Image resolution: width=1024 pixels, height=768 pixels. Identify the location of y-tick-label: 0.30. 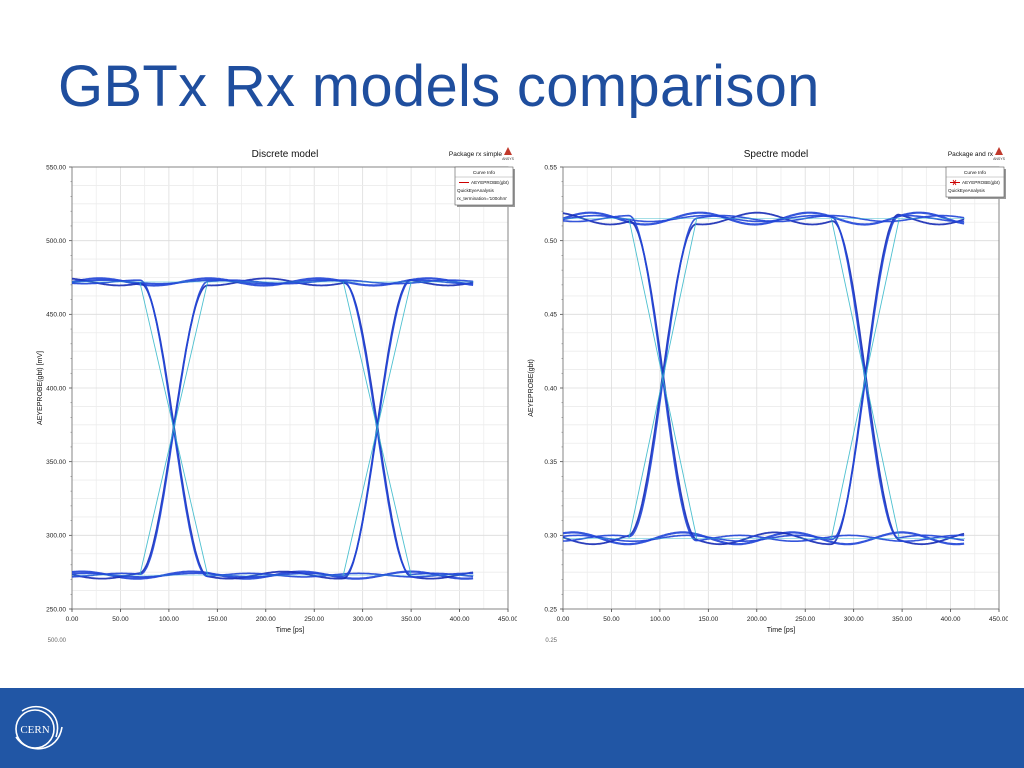
(550, 536).